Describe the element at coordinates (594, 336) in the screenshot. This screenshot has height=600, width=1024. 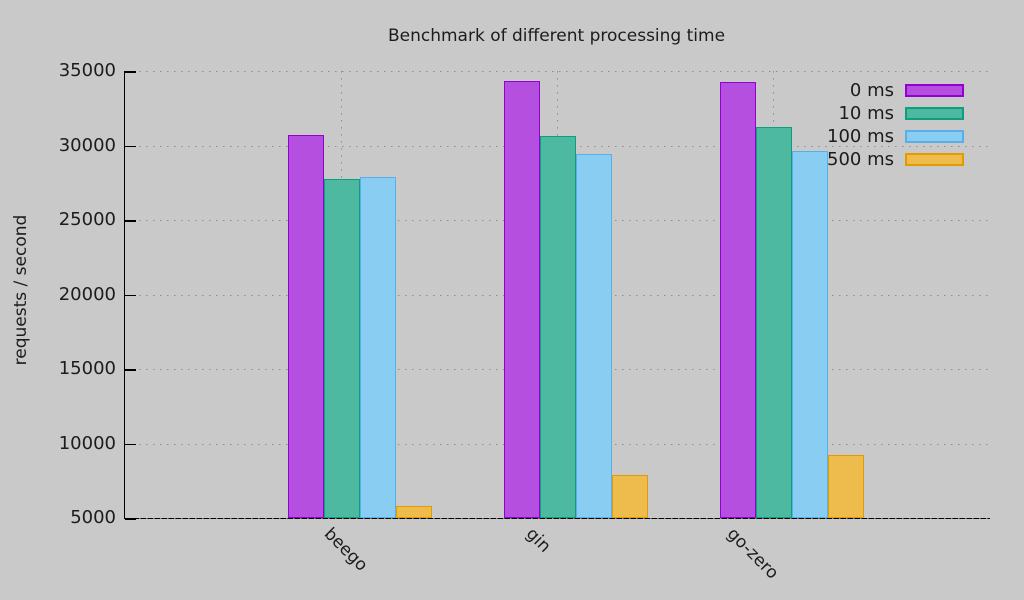
I see `bar-gin-100ms` at that location.